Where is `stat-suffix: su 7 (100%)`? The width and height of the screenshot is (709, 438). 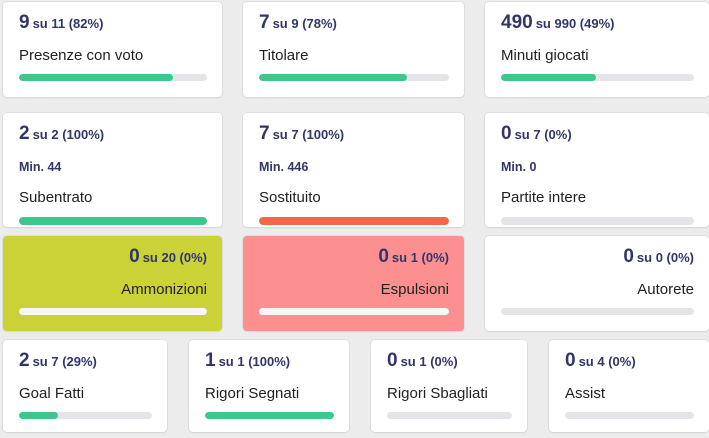 stat-suffix: su 7 (100%) is located at coordinates (308, 134).